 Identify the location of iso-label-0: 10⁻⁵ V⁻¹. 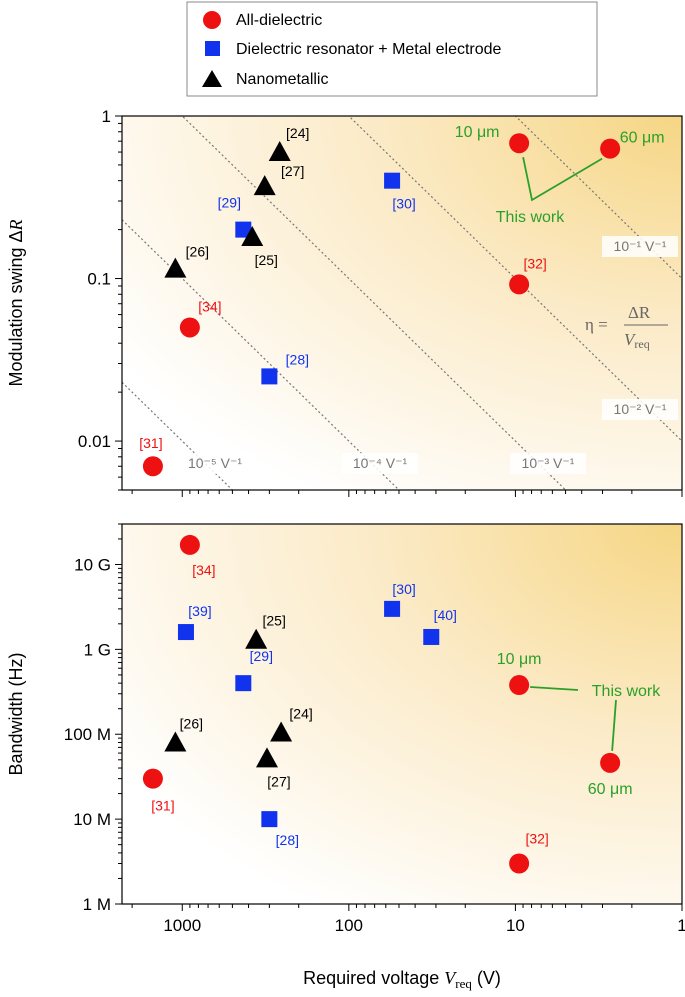
(215, 463).